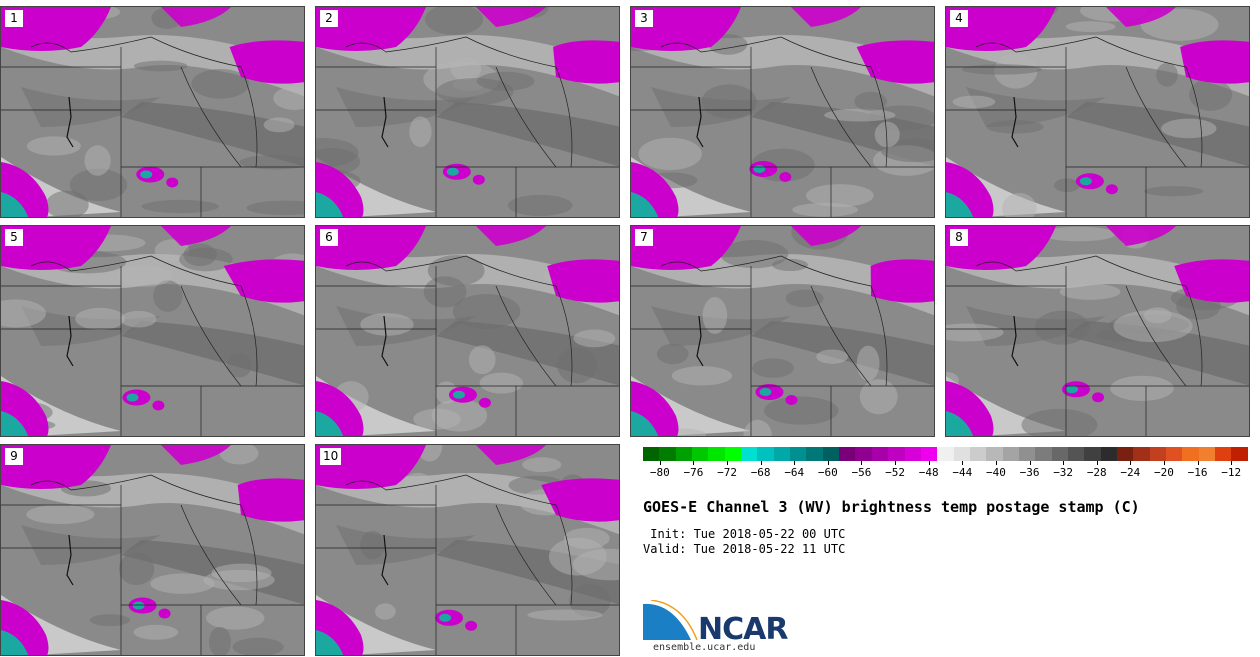 The image size is (1260, 657). I want to click on colorbar-tick-label: −48, so click(928, 472).